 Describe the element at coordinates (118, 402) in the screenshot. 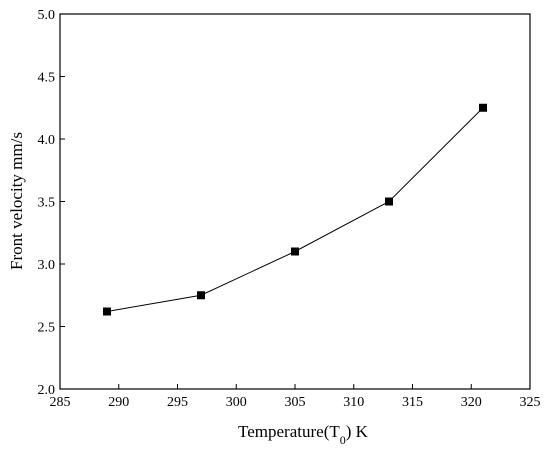

I see `x-tick-label: 290` at that location.